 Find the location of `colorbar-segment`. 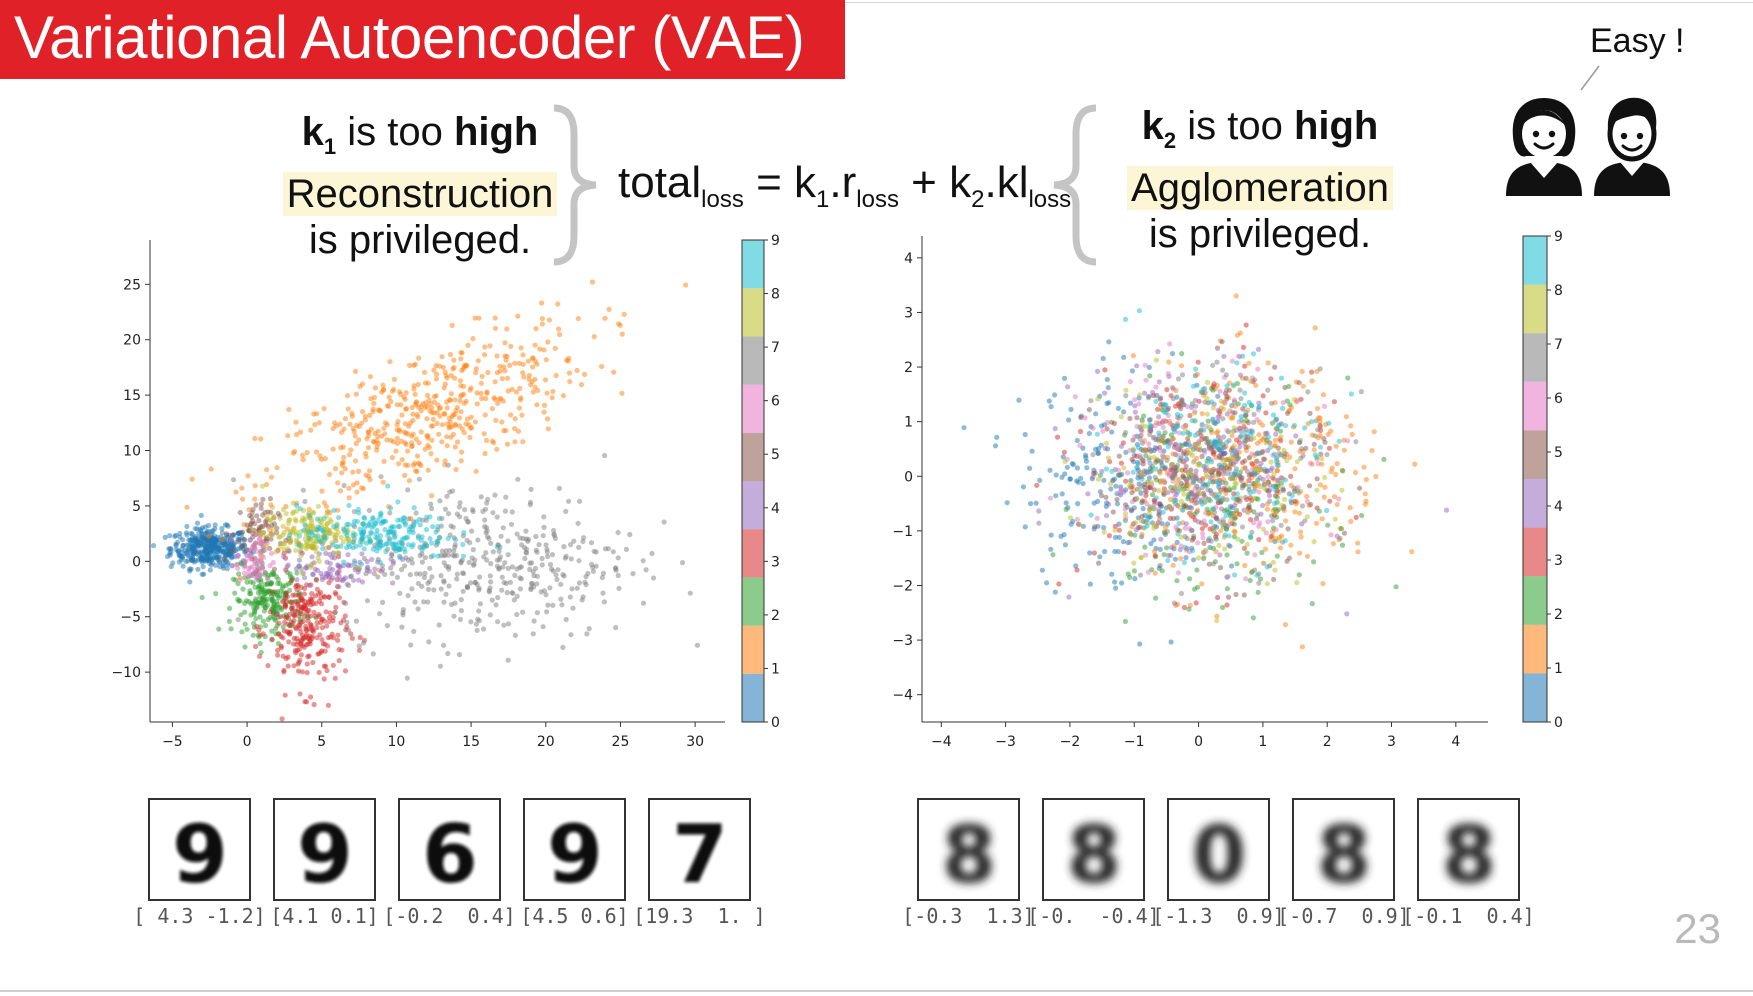

colorbar-segment is located at coordinates (1535, 454).